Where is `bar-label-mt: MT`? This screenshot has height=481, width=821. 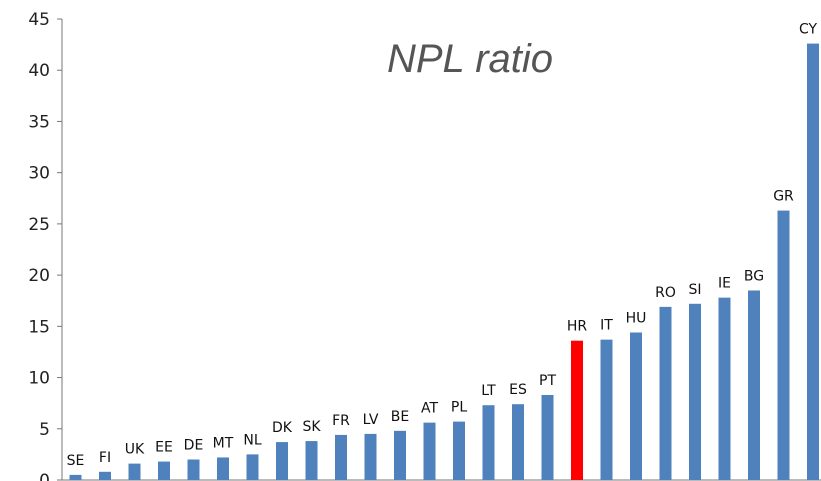 bar-label-mt: MT is located at coordinates (223, 443).